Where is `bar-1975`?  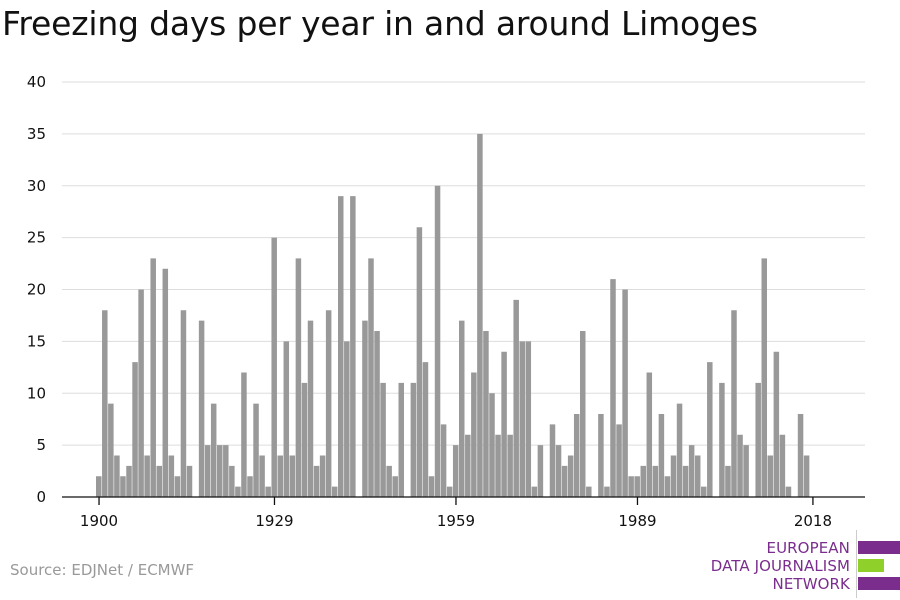
bar-1975 is located at coordinates (552, 461).